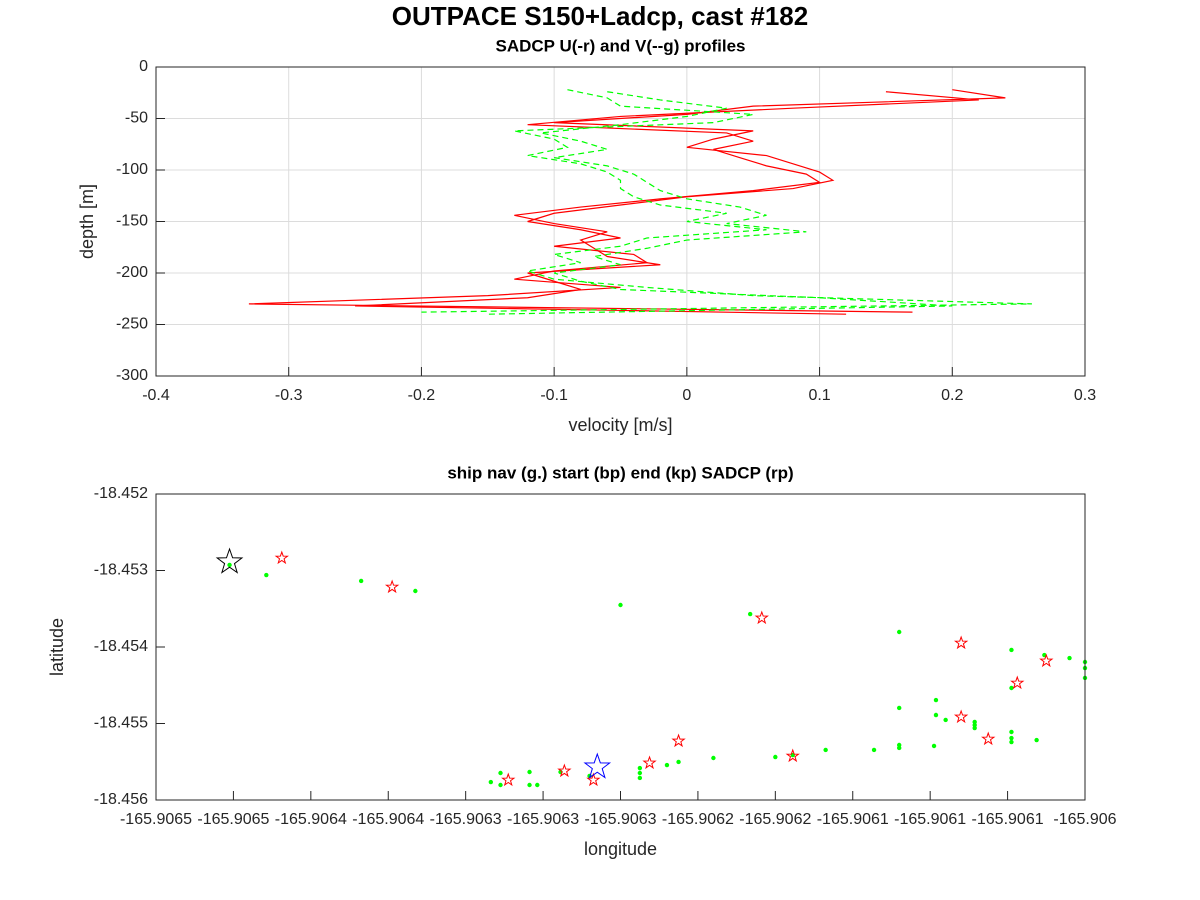 This screenshot has width=1200, height=900. I want to click on x-tick-label: 0.2, so click(952, 395).